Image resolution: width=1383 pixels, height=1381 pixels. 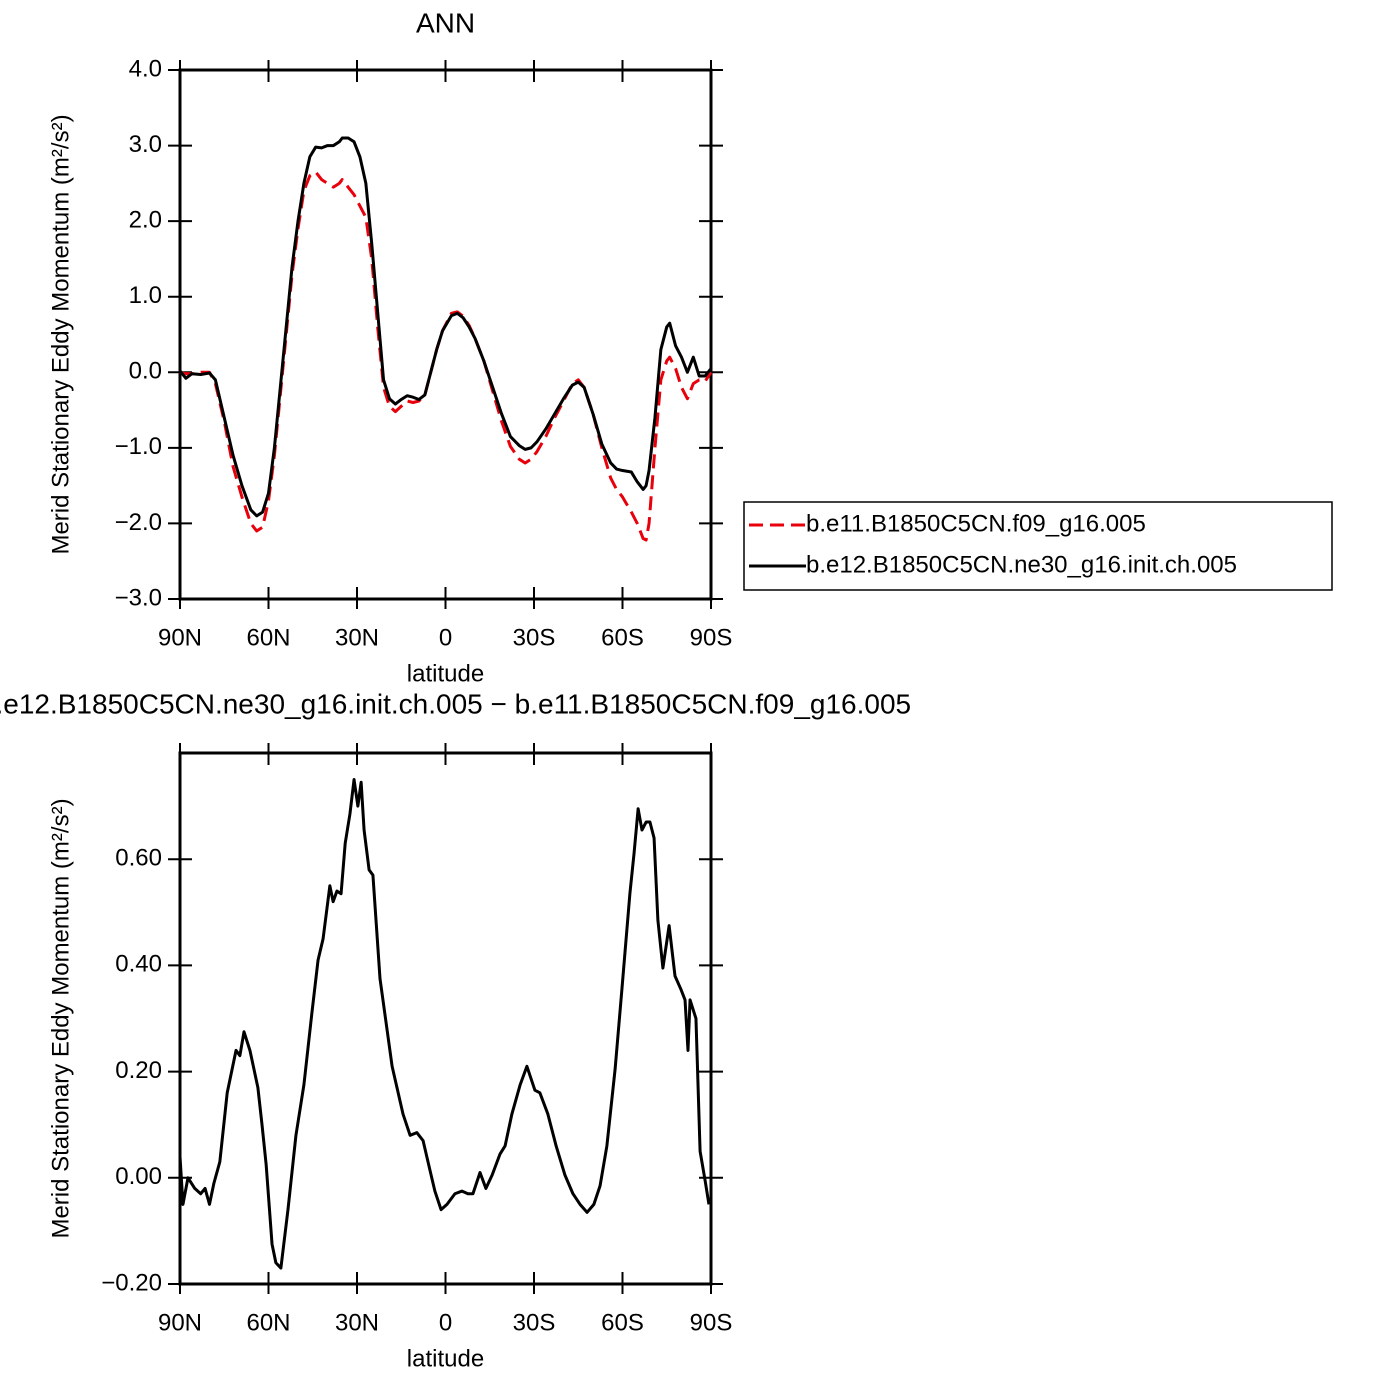 I want to click on legend-label: b.e12.B1850C5CN.ne30_g16.init.ch.005, so click(x=1021, y=564).